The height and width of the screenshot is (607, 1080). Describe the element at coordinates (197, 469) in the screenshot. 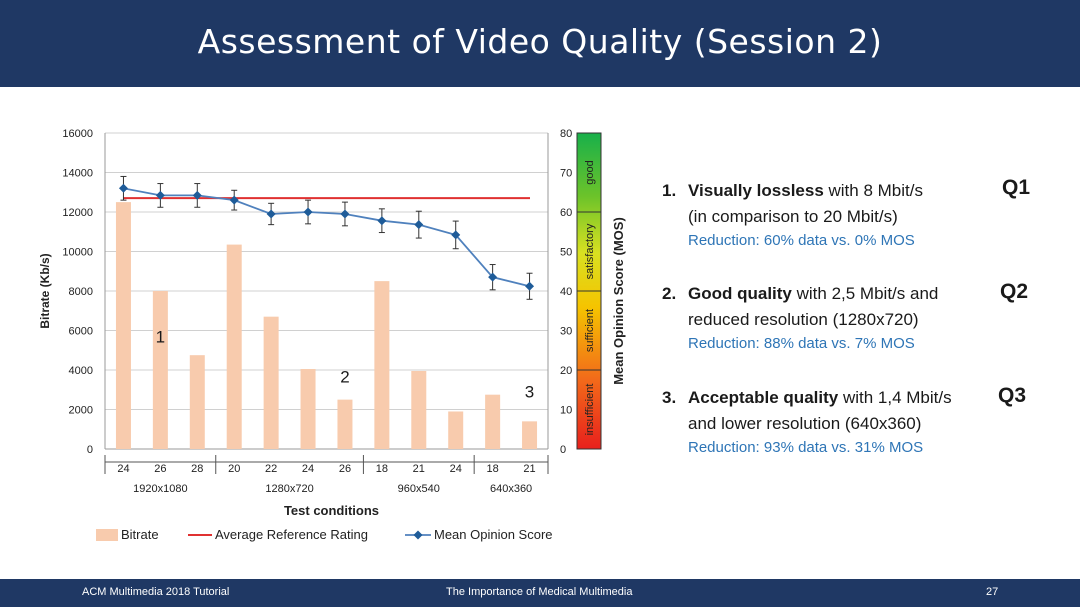

I see `x-tick-label: 28` at that location.